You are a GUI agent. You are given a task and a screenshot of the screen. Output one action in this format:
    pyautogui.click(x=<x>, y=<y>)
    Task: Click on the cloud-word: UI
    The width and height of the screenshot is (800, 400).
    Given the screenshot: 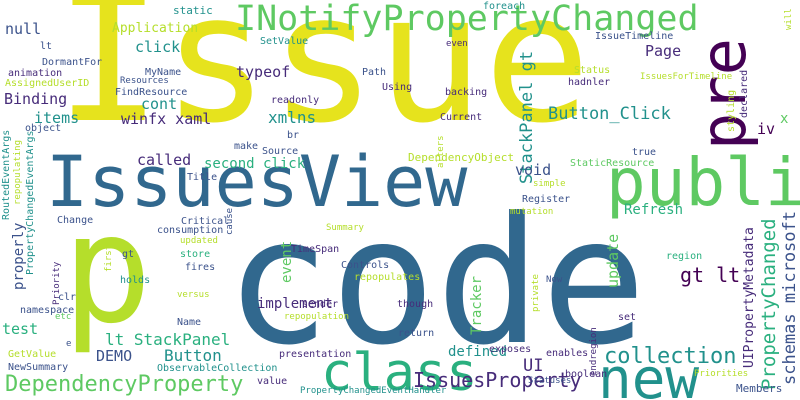 What is the action you would take?
    pyautogui.click(x=533, y=366)
    